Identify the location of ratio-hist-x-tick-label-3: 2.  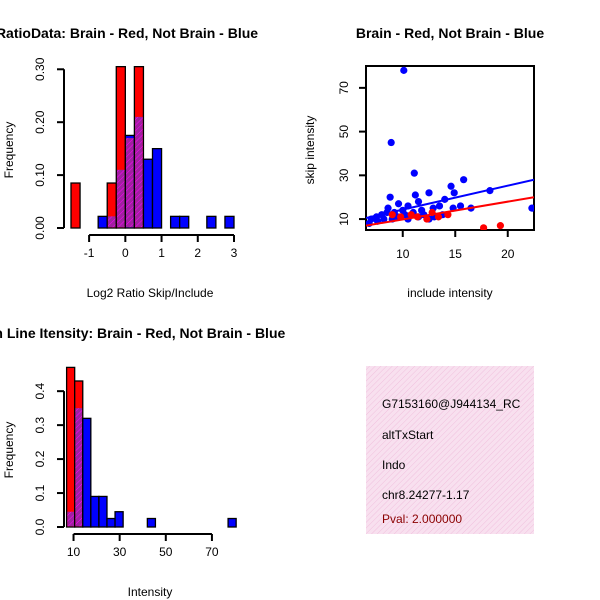
(197, 253).